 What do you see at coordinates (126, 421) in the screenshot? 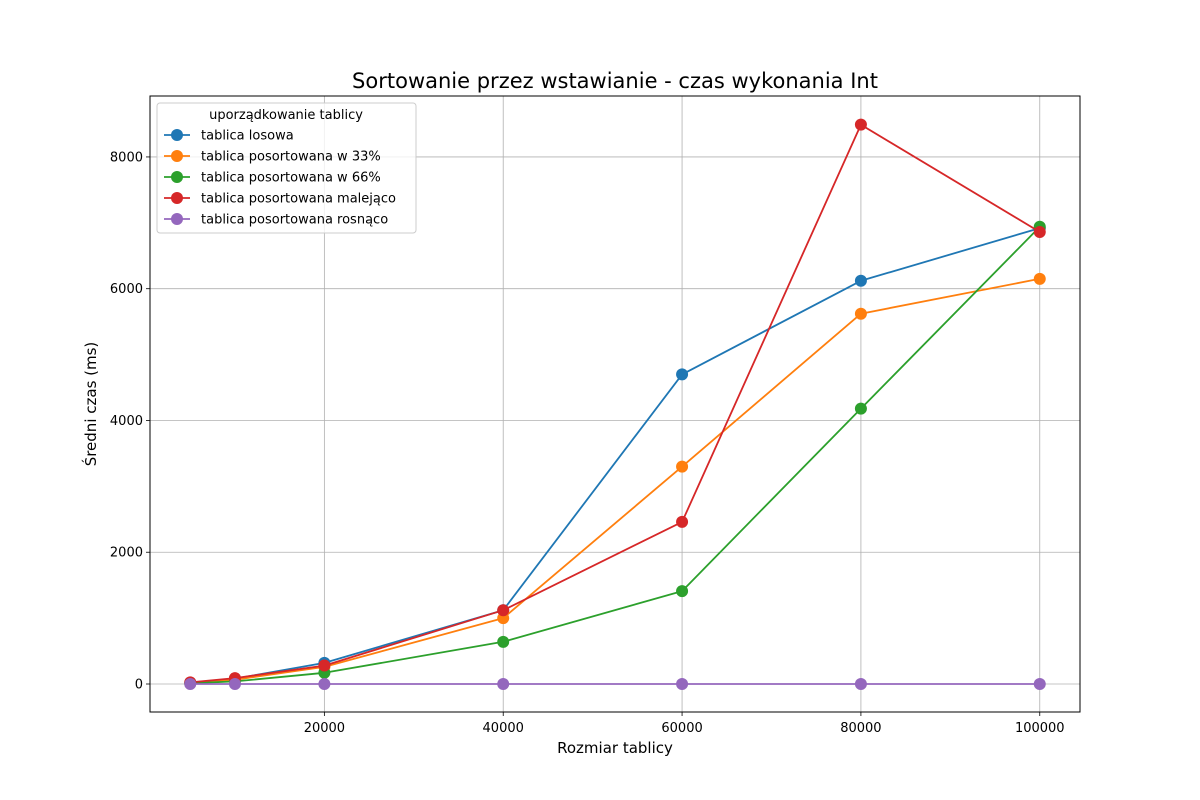
I see `y-tick-label: 4000` at bounding box center [126, 421].